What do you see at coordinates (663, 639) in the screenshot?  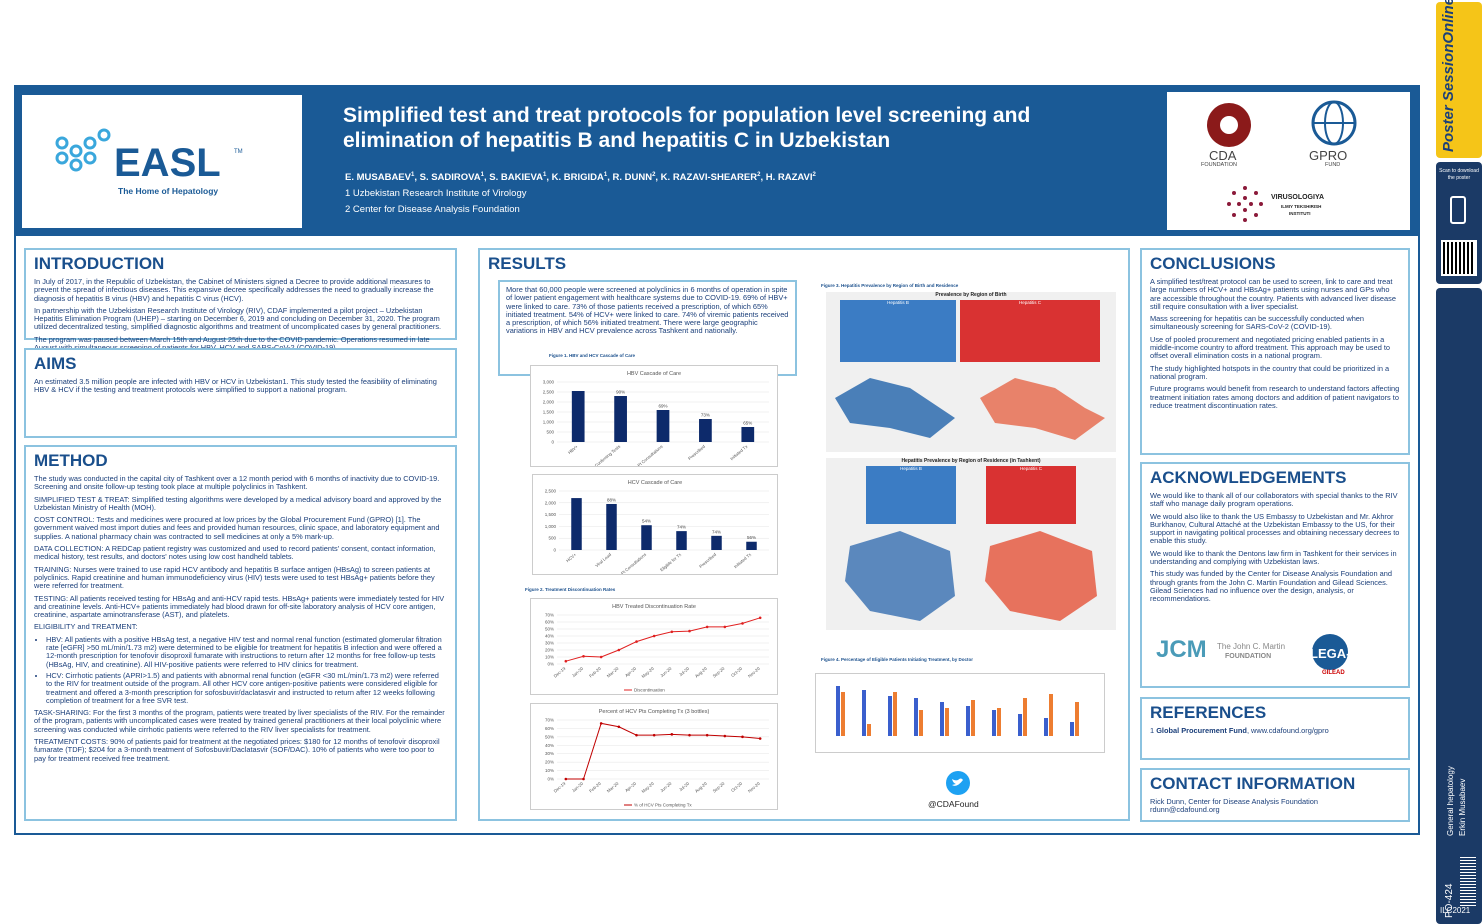 I see `line` at bounding box center [663, 639].